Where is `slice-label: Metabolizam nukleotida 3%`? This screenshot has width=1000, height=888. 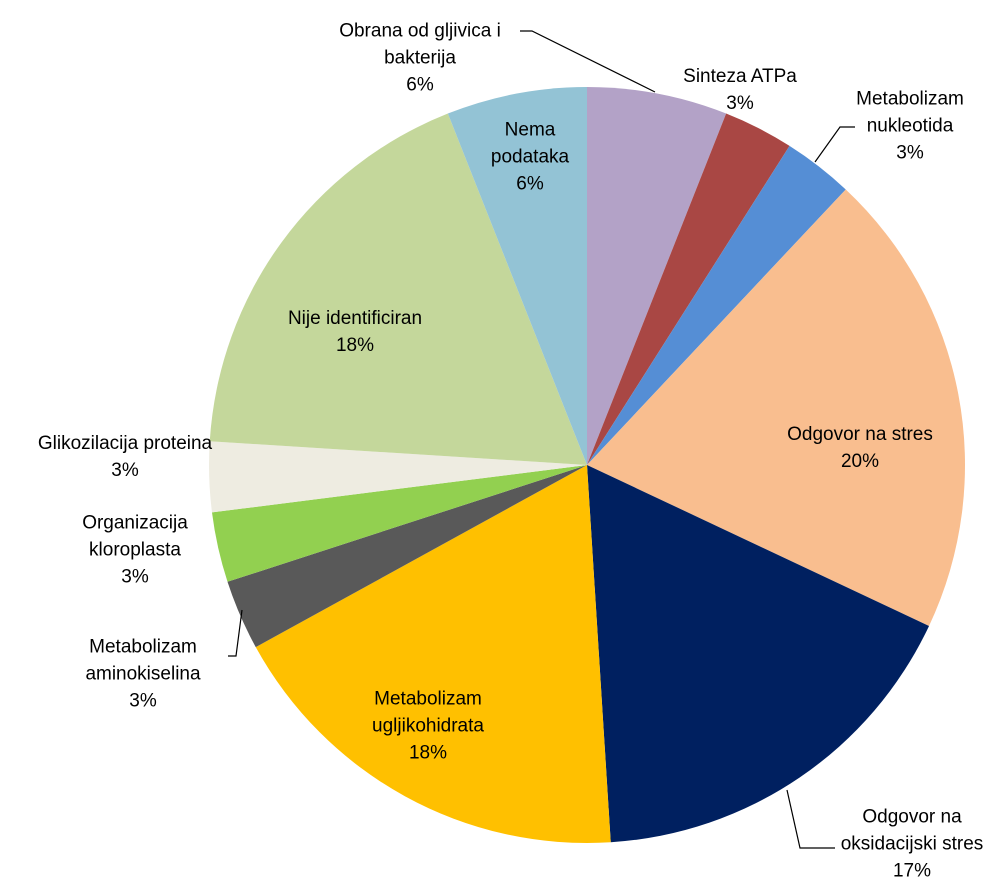
slice-label: Metabolizam nukleotida 3% is located at coordinates (910, 126).